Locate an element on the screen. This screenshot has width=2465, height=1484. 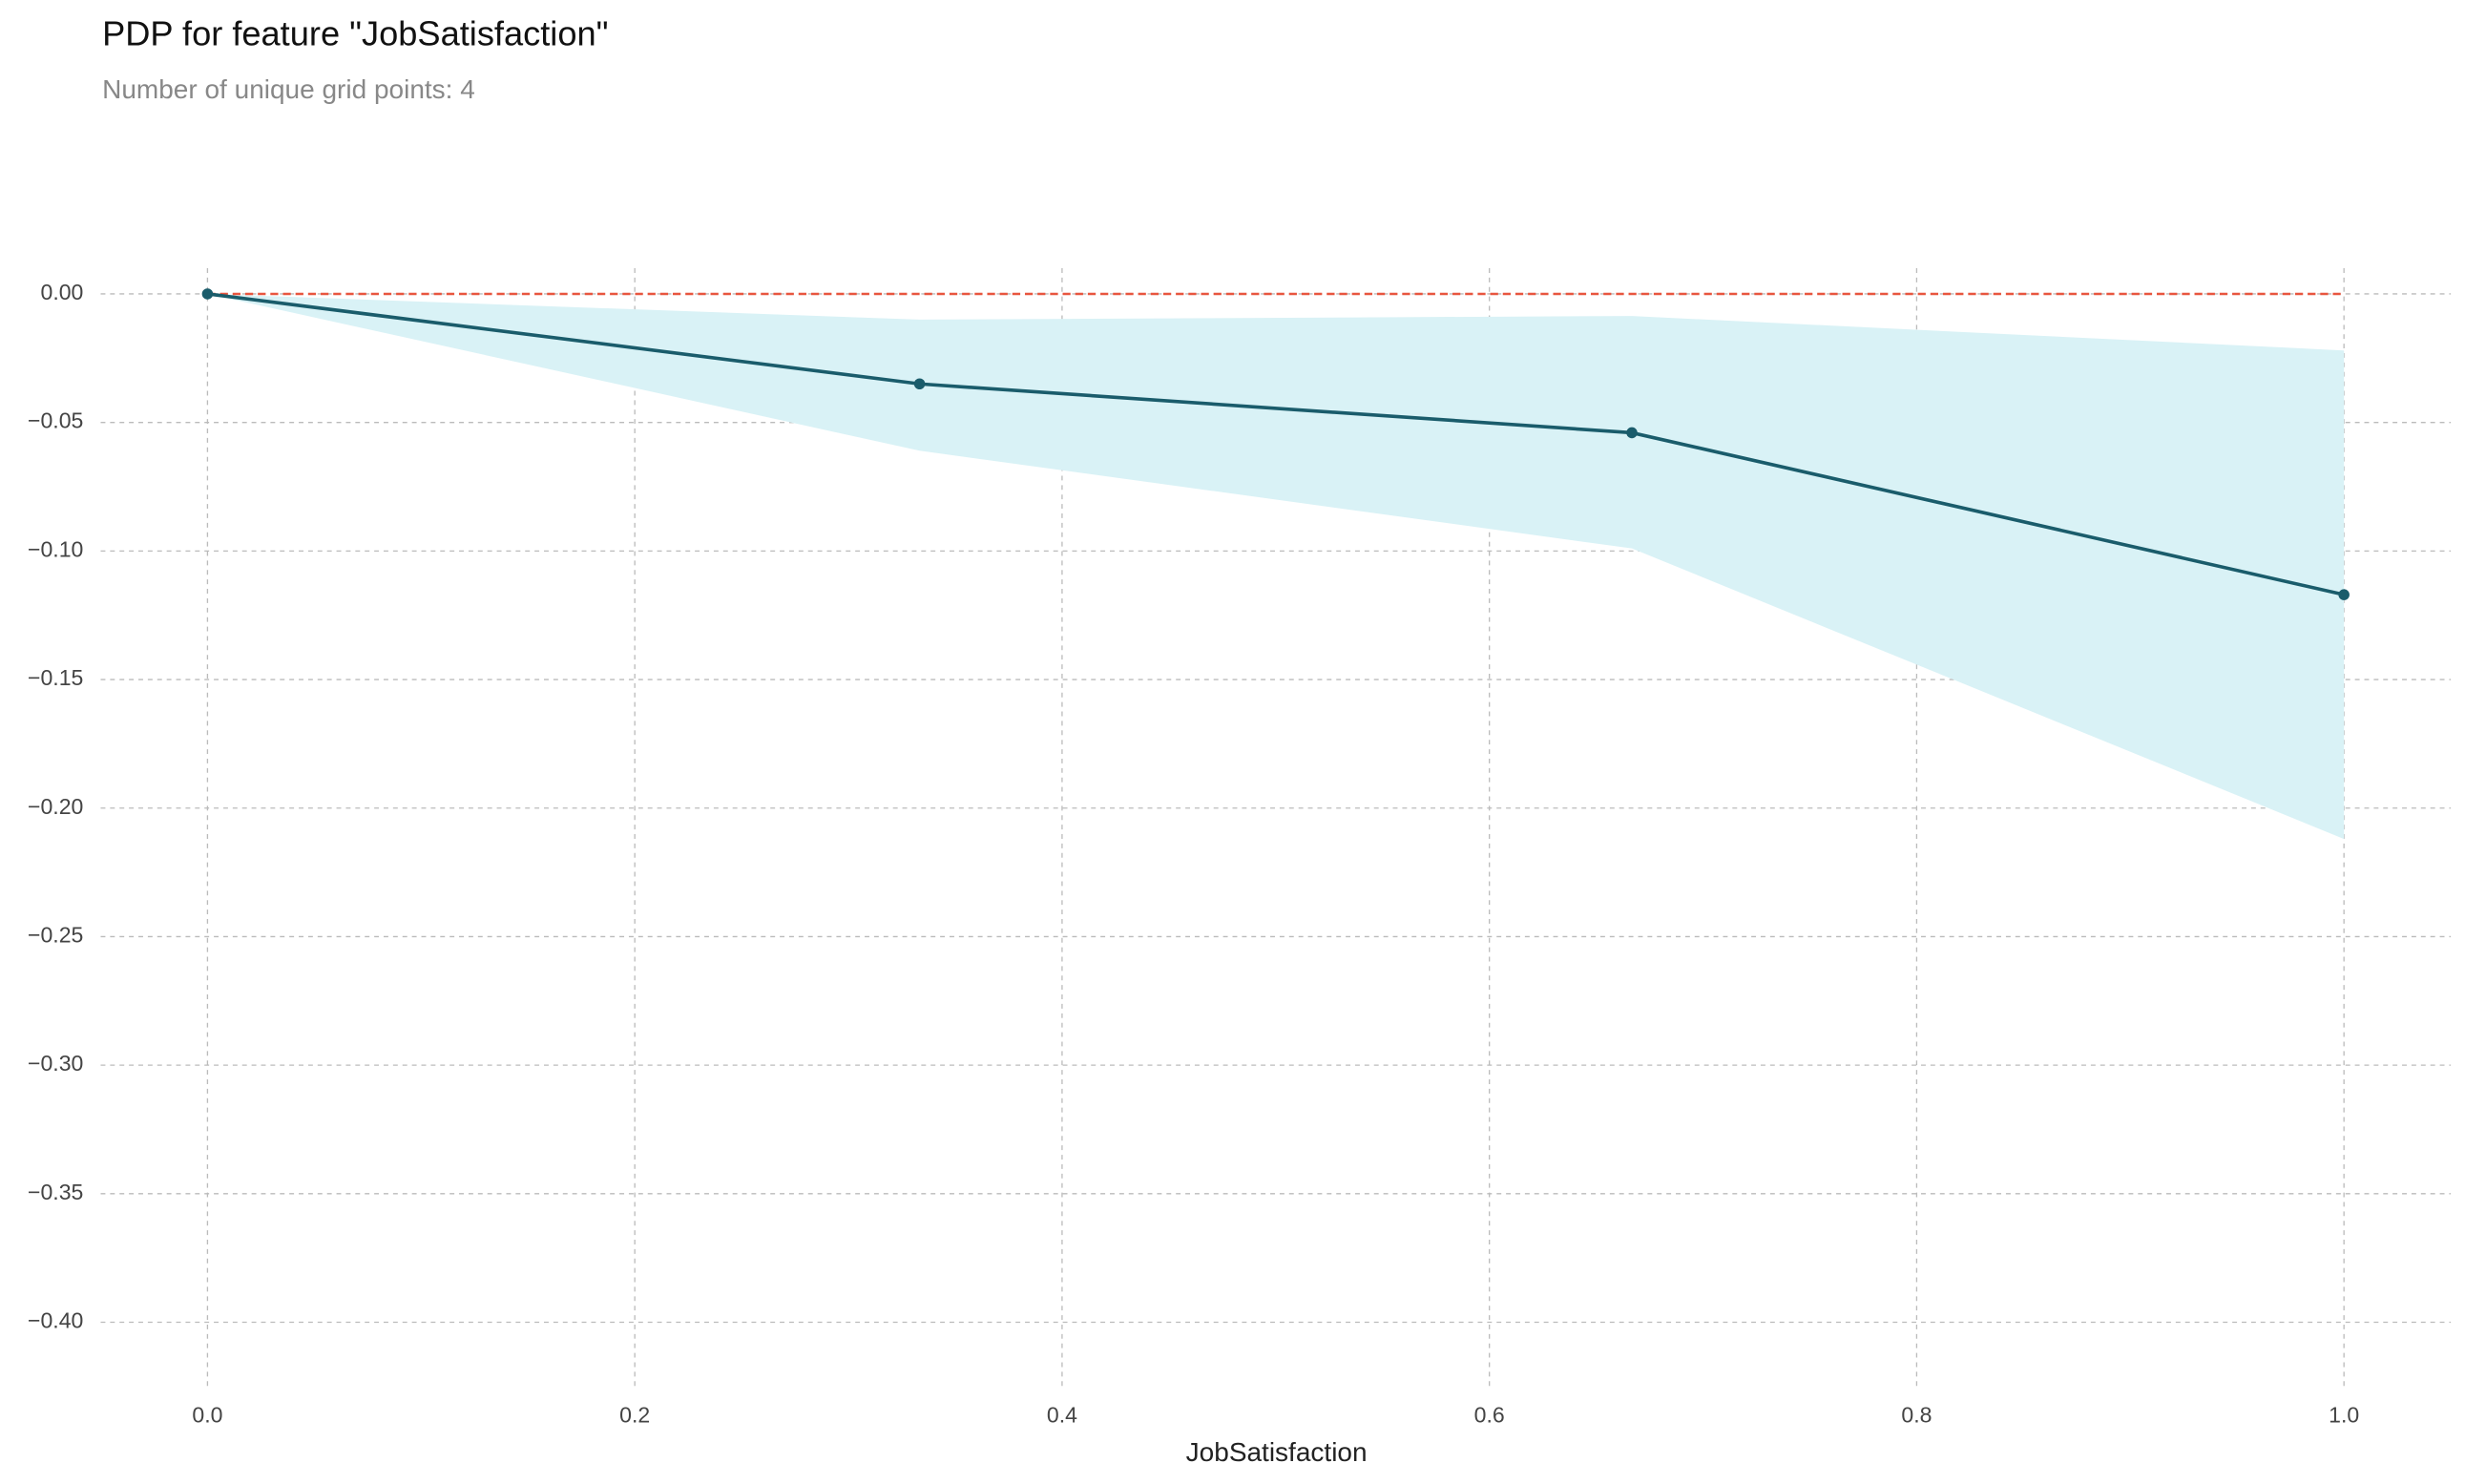
x-tick-label: 0.6 is located at coordinates (1489, 1414).